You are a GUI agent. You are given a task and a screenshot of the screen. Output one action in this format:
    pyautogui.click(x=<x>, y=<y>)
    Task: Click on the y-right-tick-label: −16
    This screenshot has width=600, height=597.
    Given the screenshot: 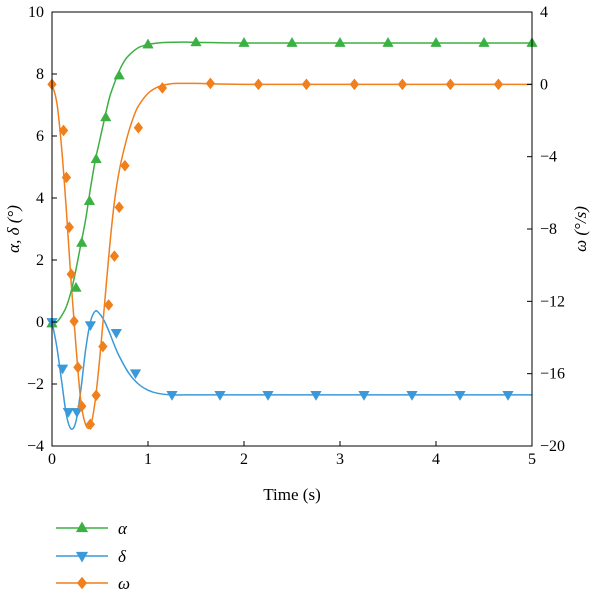 What is the action you would take?
    pyautogui.click(x=552, y=374)
    